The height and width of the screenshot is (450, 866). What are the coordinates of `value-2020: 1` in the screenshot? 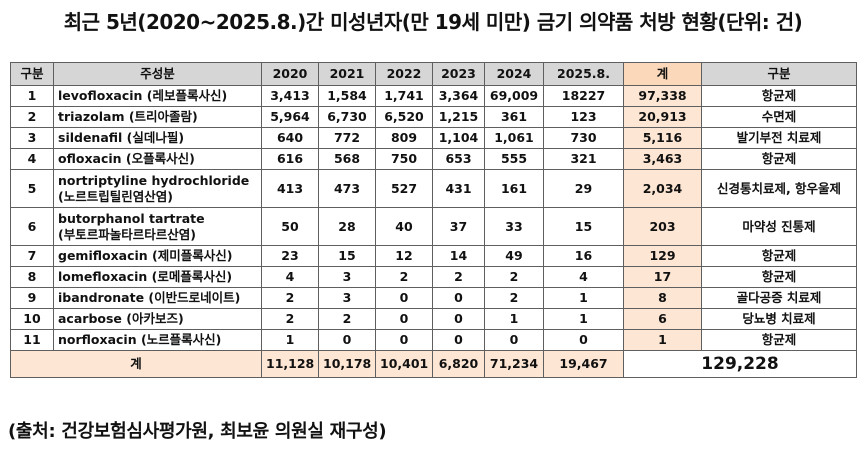 It's located at (290, 340).